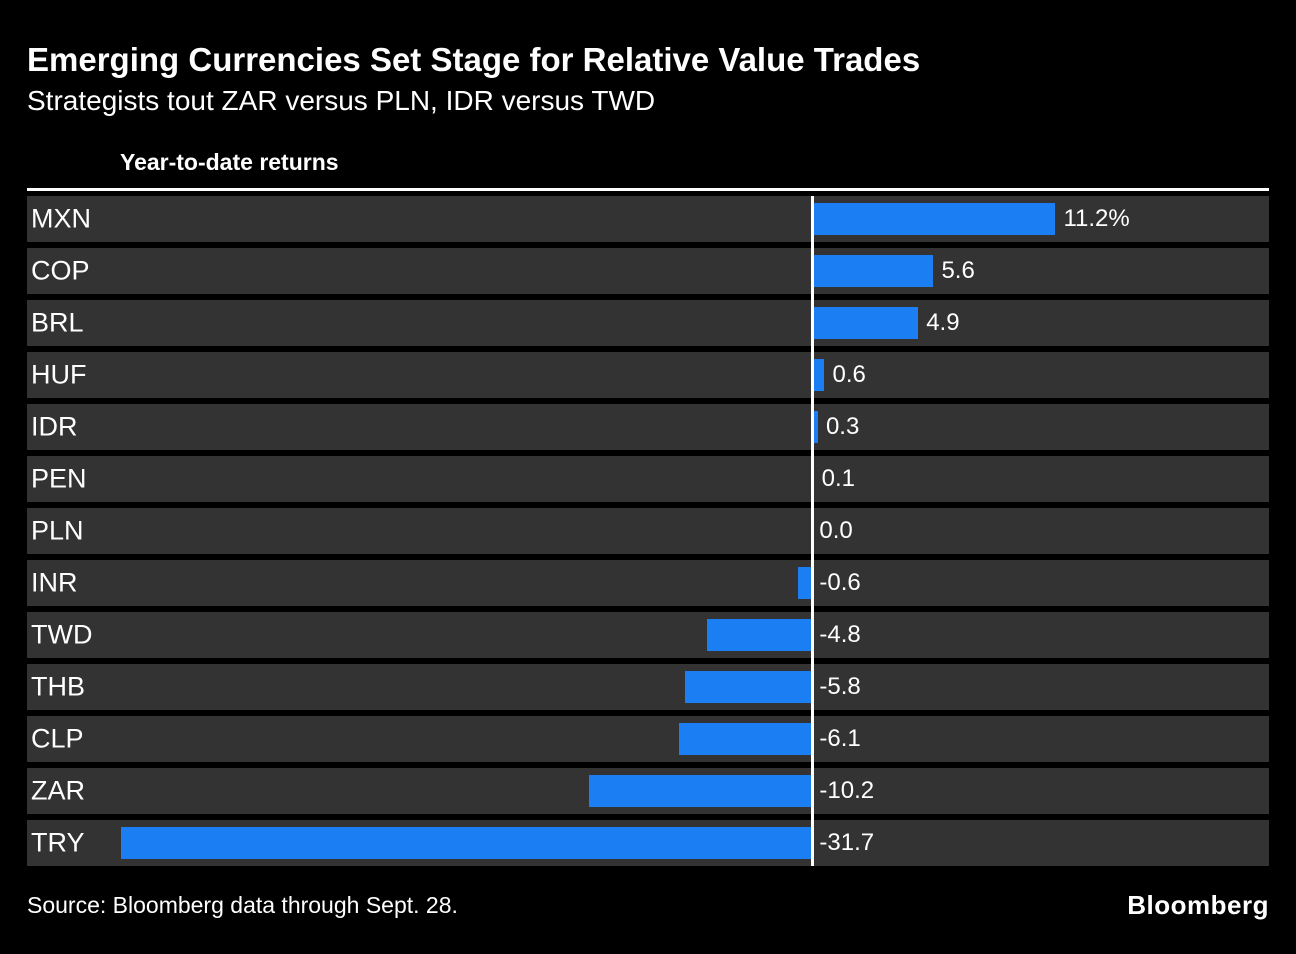  What do you see at coordinates (58, 790) in the screenshot?
I see `category-label: ZAR` at bounding box center [58, 790].